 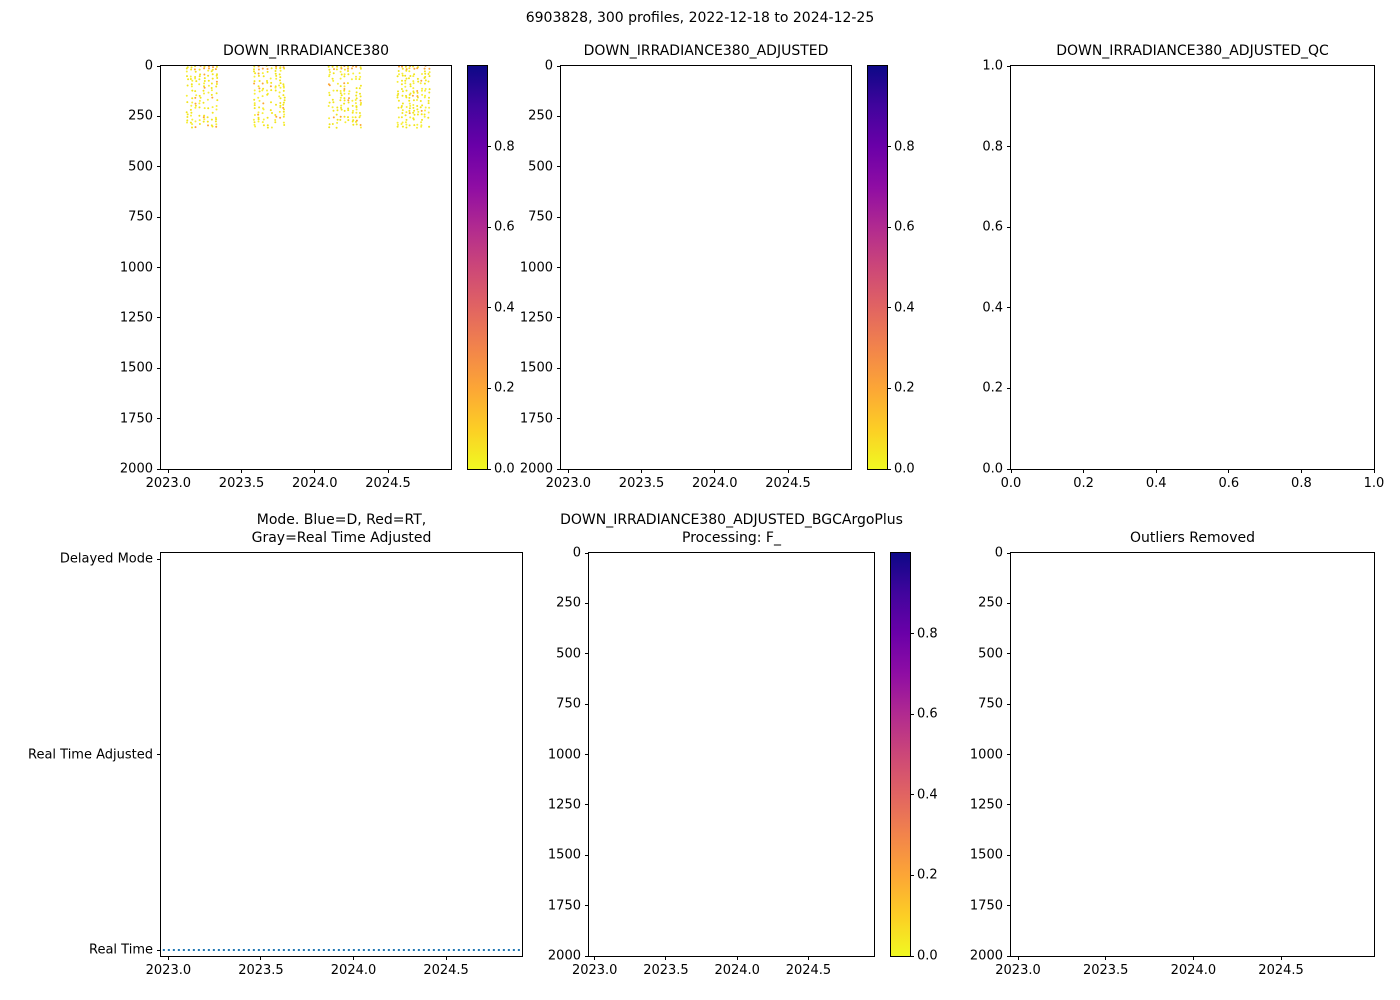 I want to click on y-tick-label: 1.0, so click(x=992, y=66).